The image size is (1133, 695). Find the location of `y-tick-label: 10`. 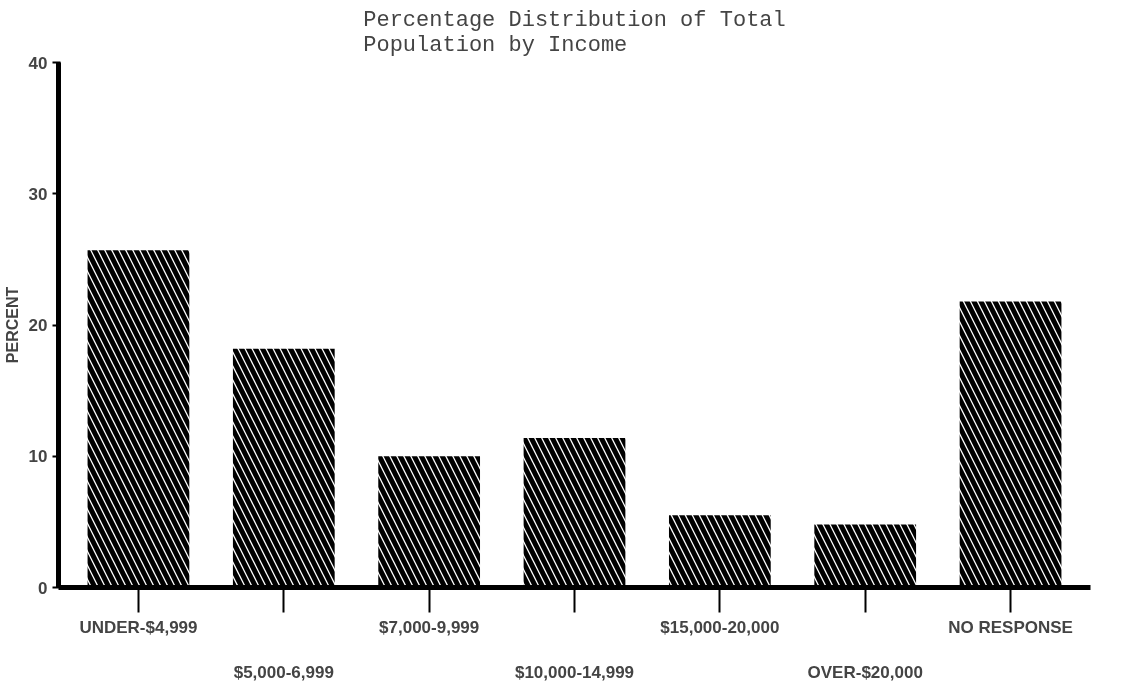

y-tick-label: 10 is located at coordinates (38, 457).